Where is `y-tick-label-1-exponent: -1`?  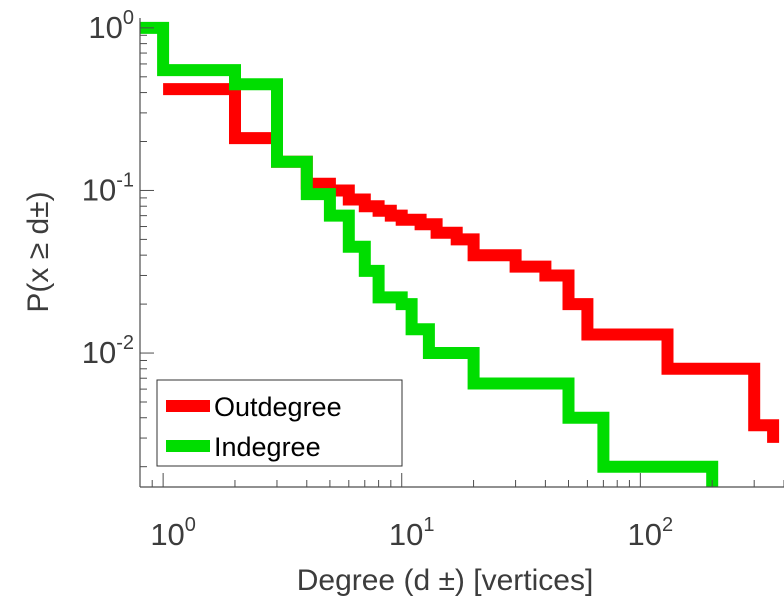 y-tick-label-1-exponent: -1 is located at coordinates (125, 180).